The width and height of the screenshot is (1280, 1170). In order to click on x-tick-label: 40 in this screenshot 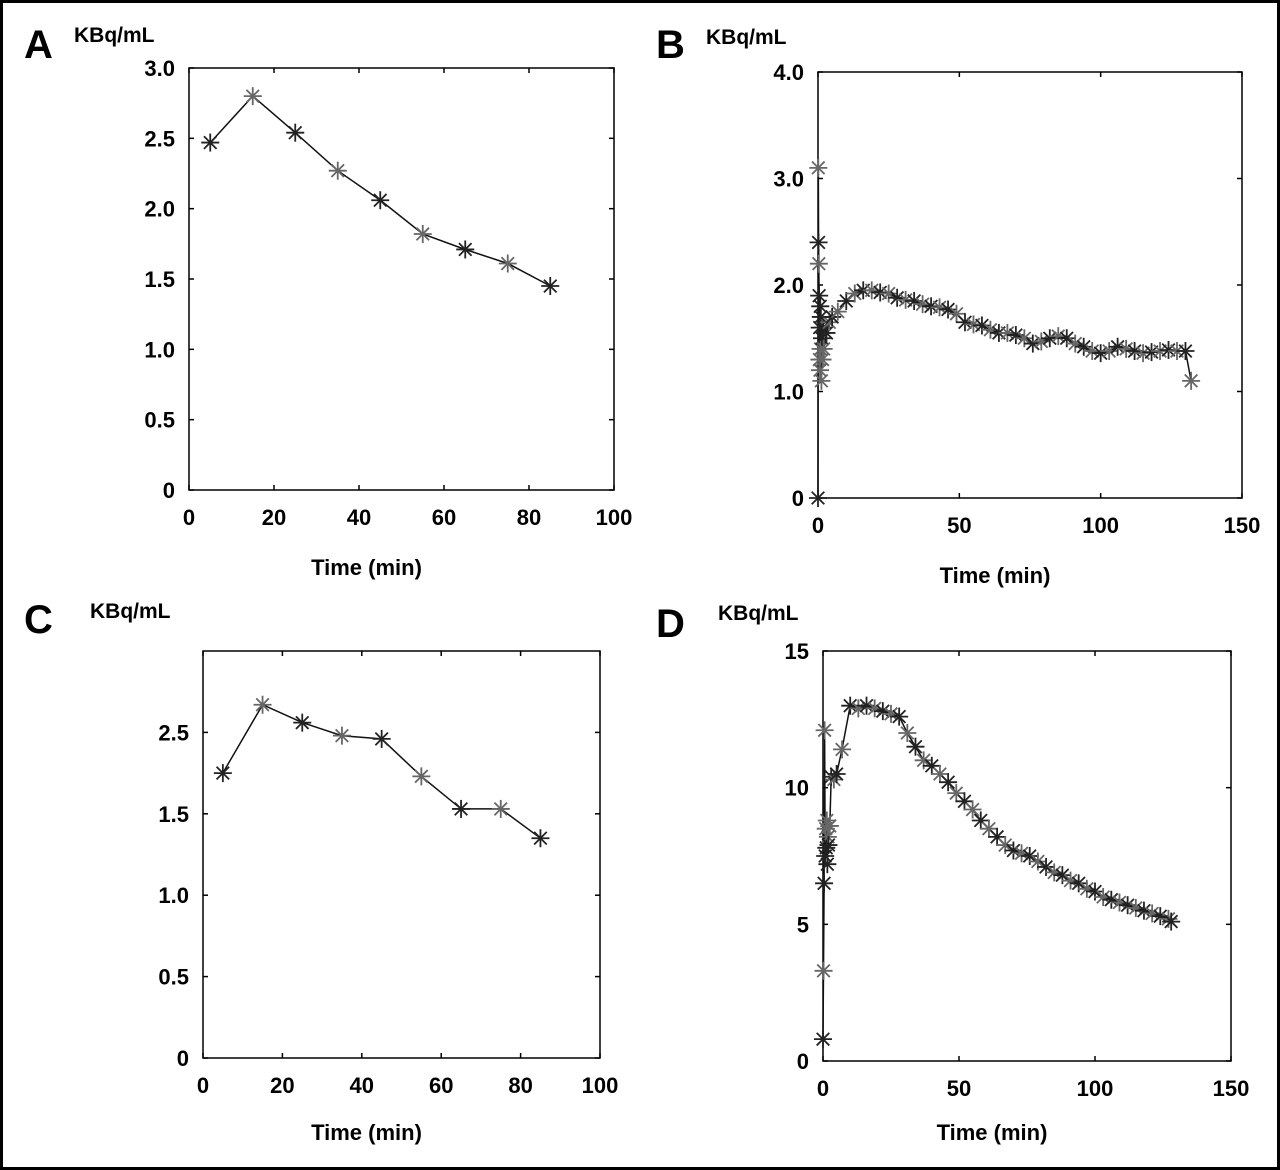, I will do `click(359, 517)`.